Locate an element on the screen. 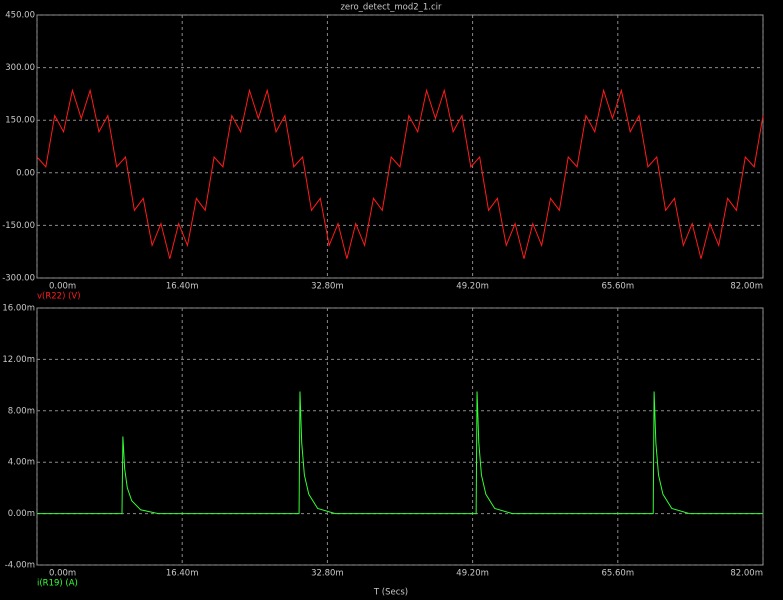 The width and height of the screenshot is (783, 600). y-tick-label: 450.00 is located at coordinates (20, 16).